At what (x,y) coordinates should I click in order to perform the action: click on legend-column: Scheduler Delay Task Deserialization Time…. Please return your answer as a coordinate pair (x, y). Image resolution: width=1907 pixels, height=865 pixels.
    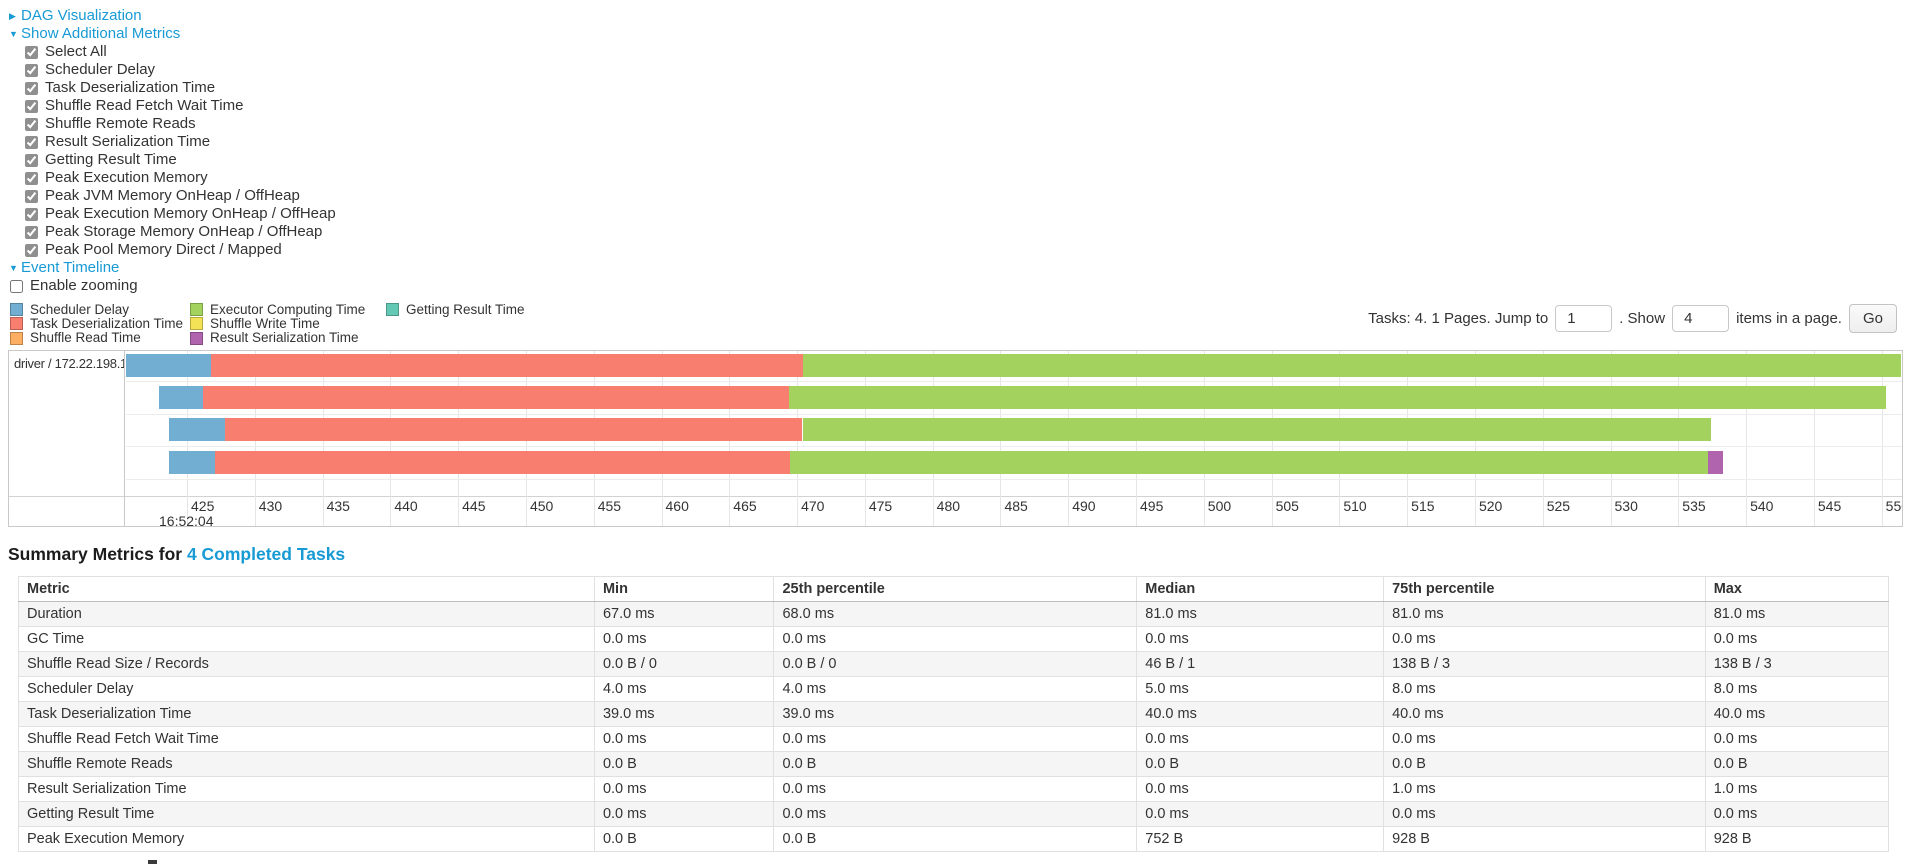
    Looking at the image, I should click on (100, 324).